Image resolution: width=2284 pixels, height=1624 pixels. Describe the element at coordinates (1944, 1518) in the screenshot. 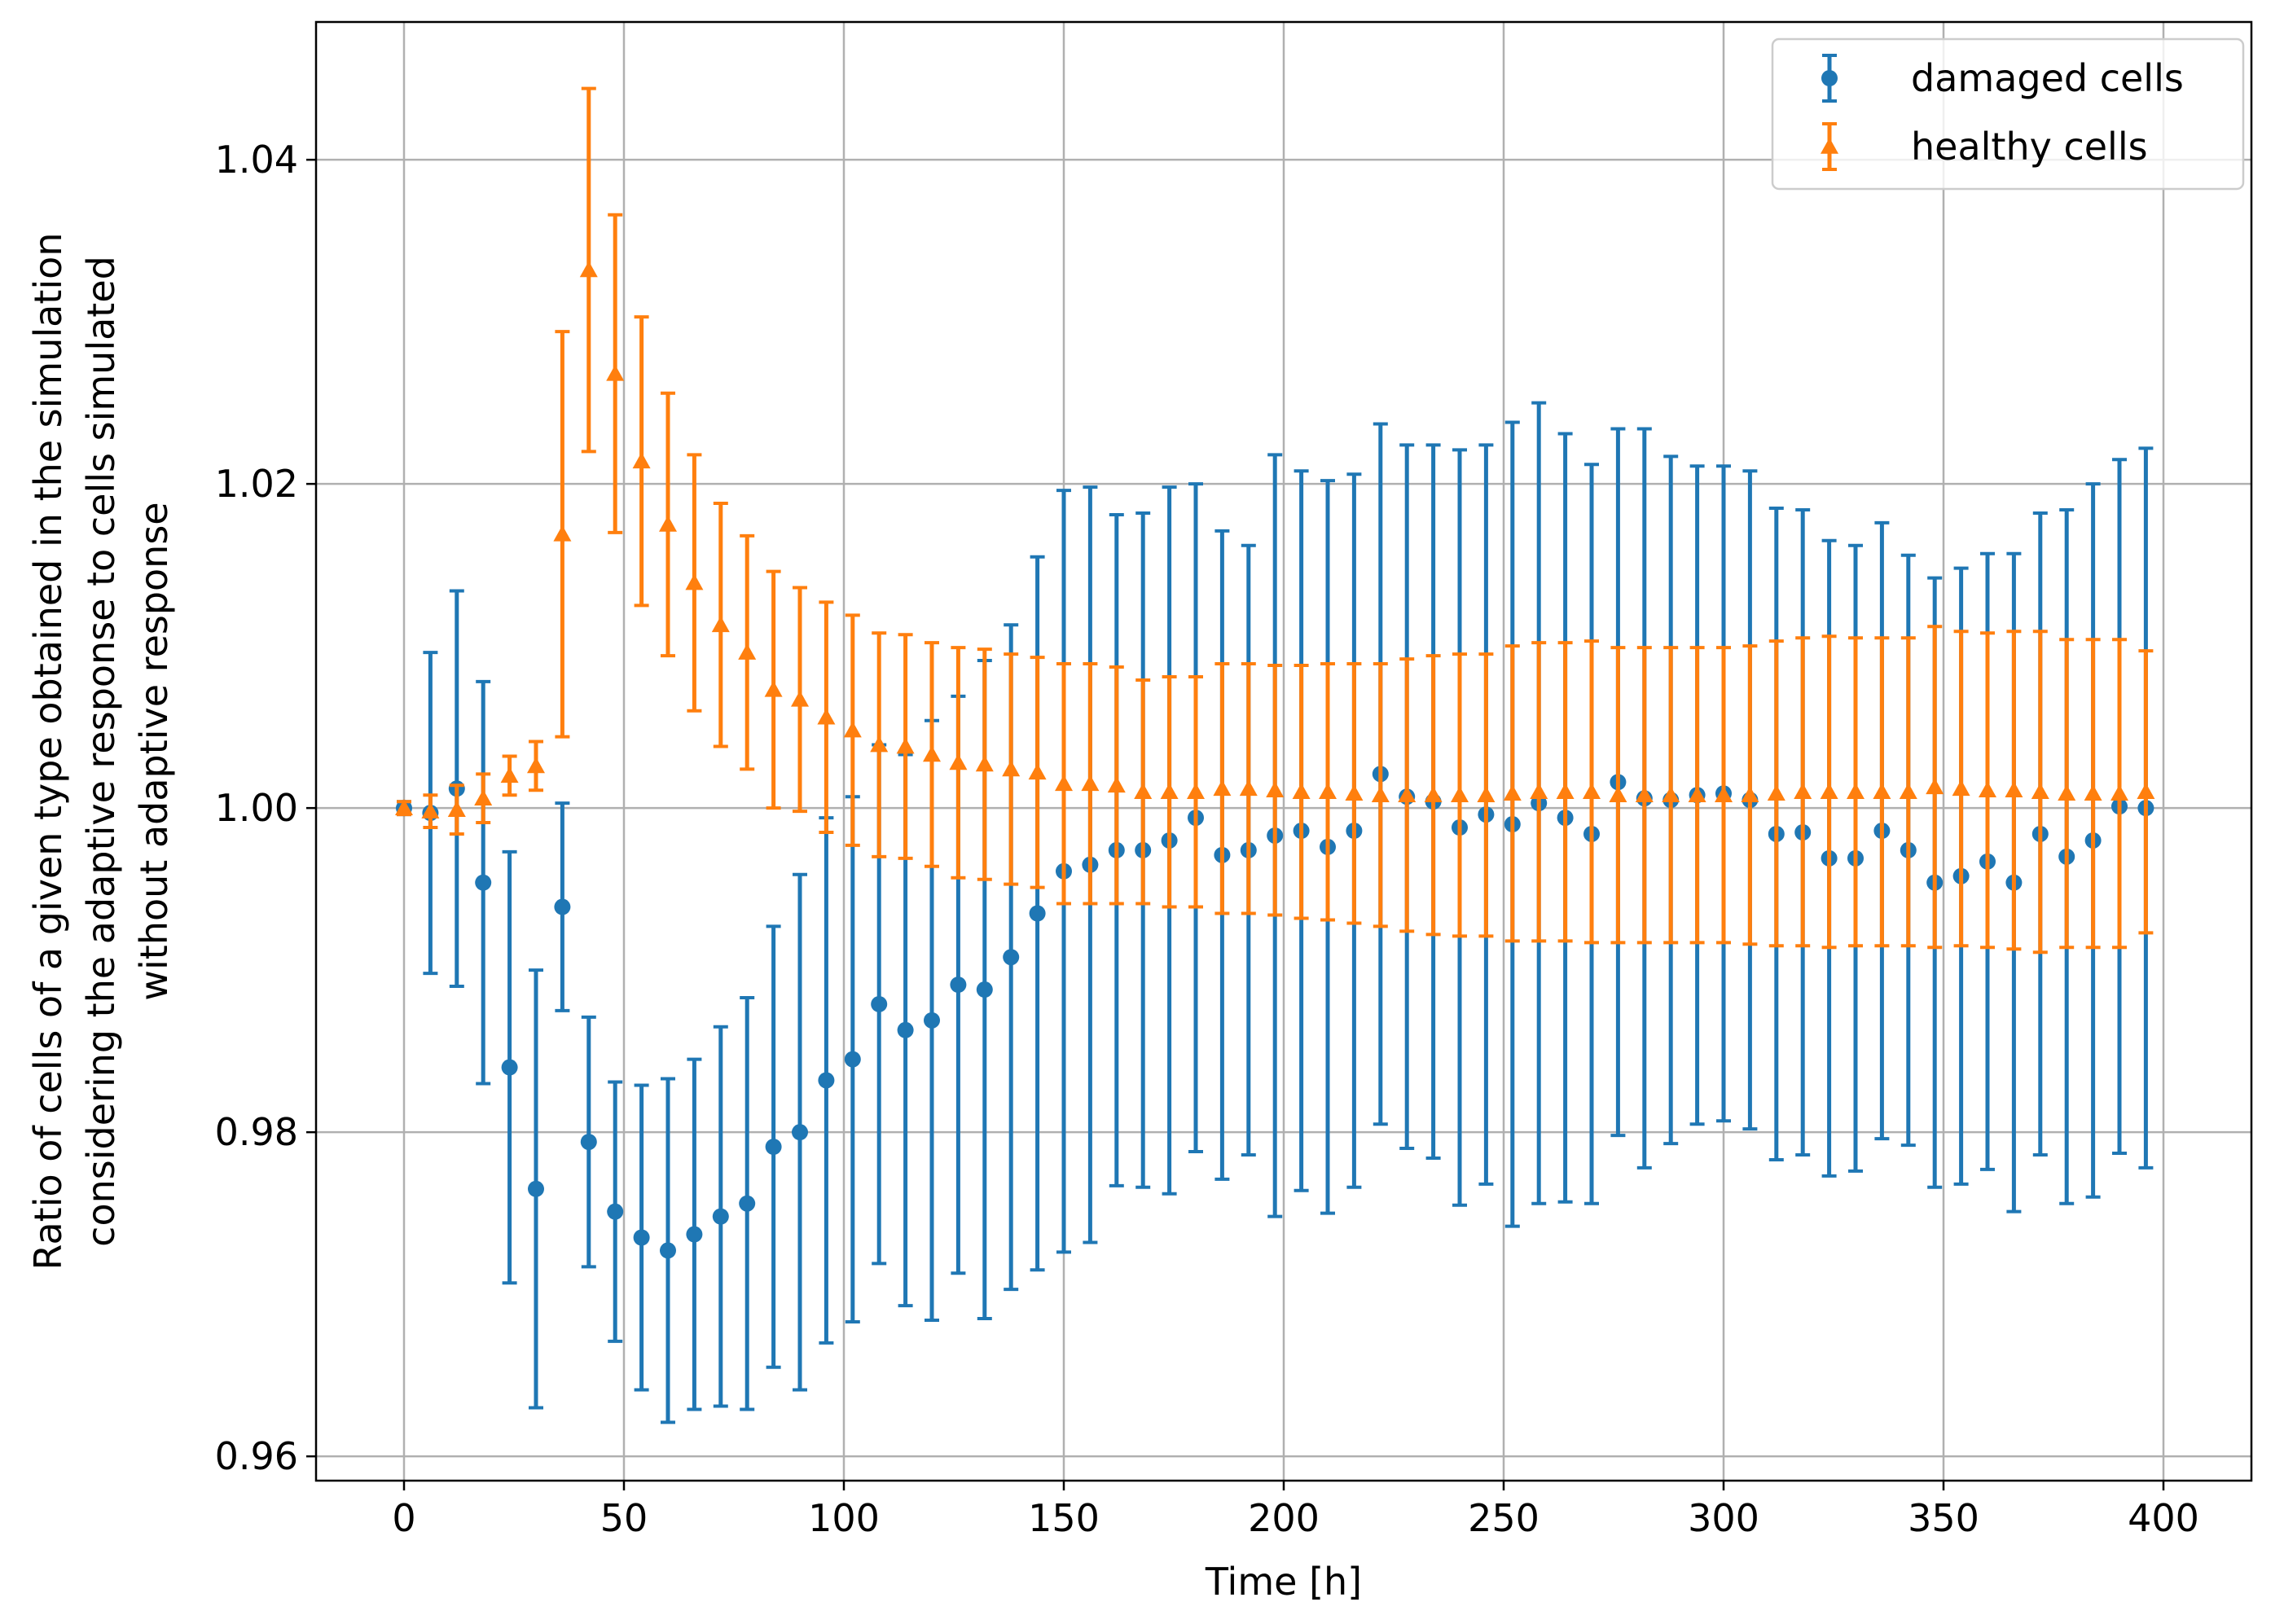

I see `x-tick-label: 350` at that location.